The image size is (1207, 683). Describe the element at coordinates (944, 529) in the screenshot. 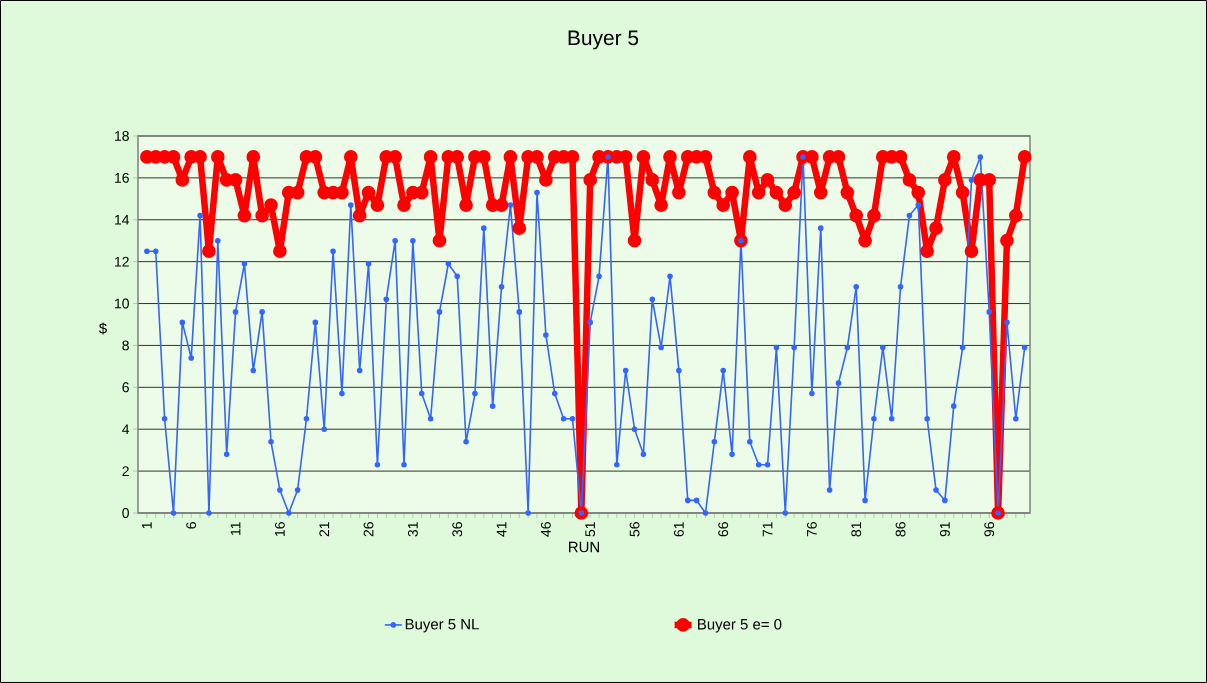

I see `x-tick-label: 91` at that location.